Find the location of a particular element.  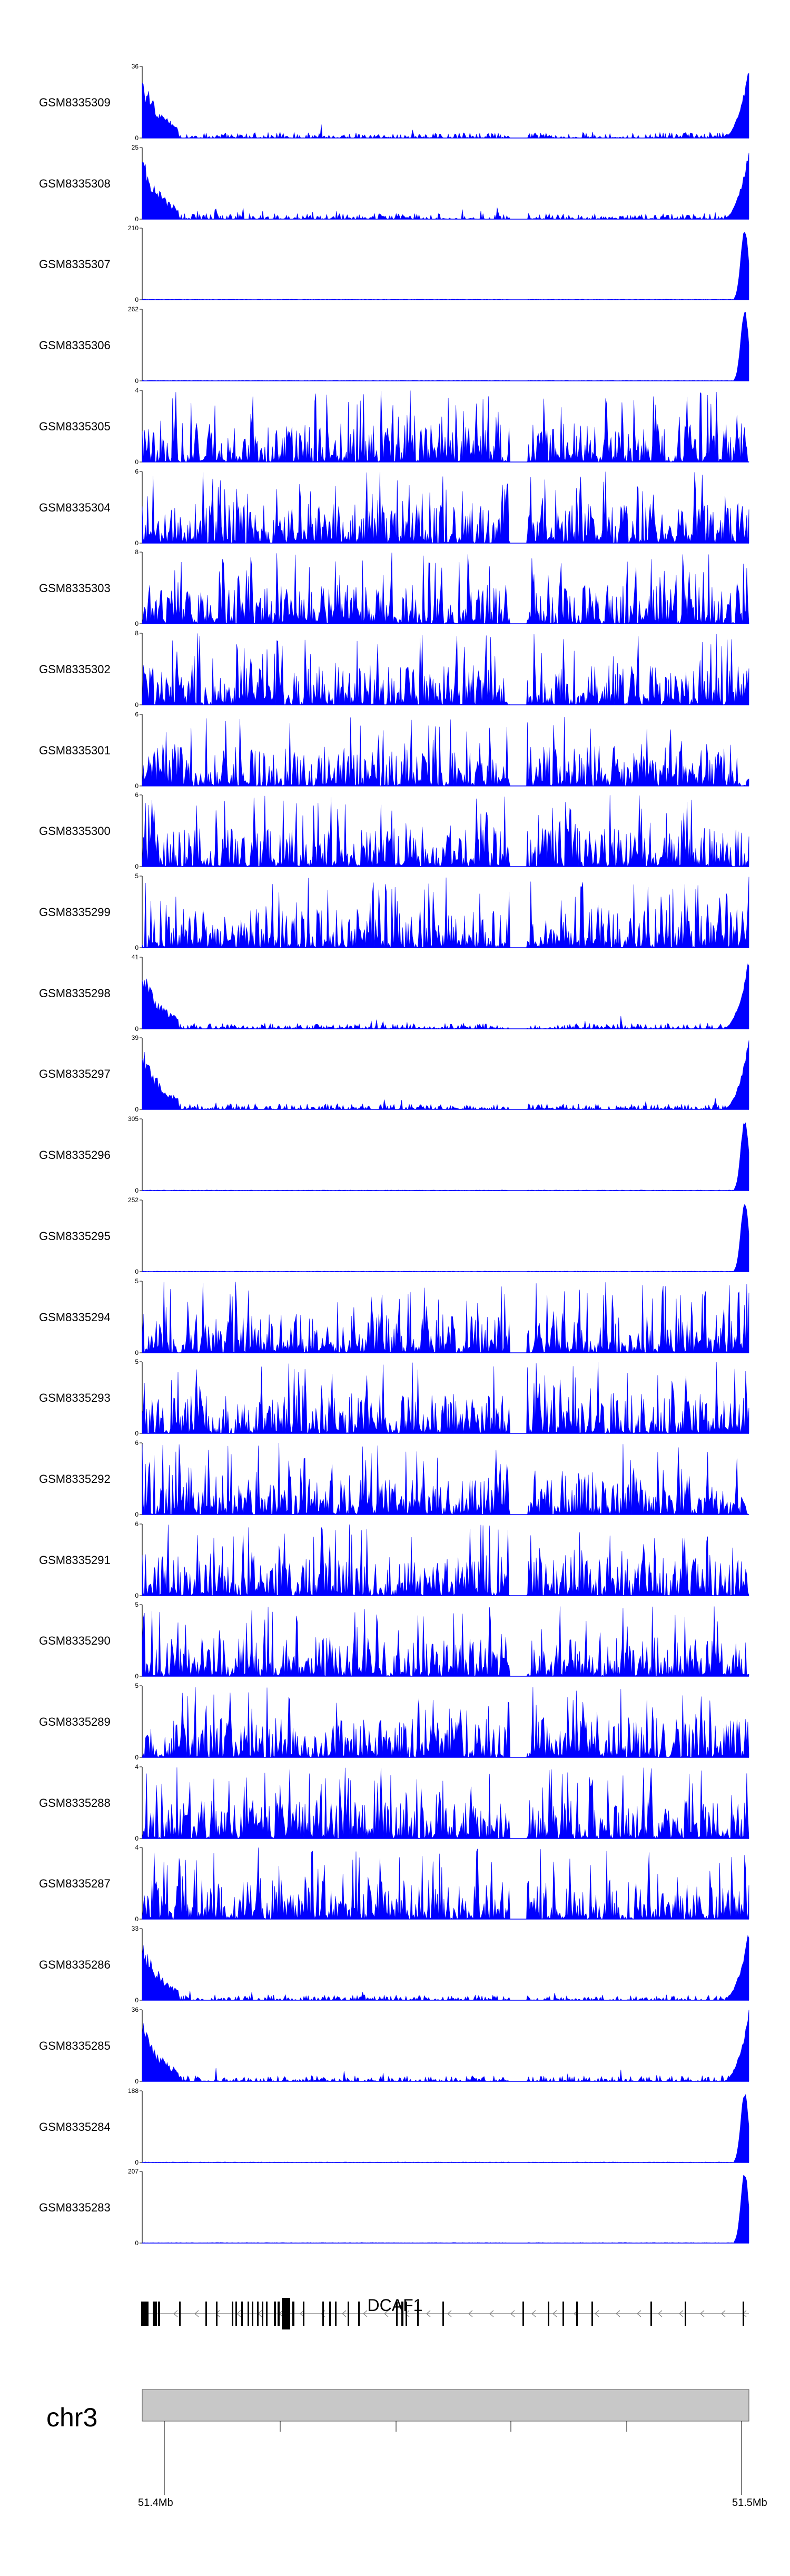

y-max-label: 305 is located at coordinates (133, 1119).